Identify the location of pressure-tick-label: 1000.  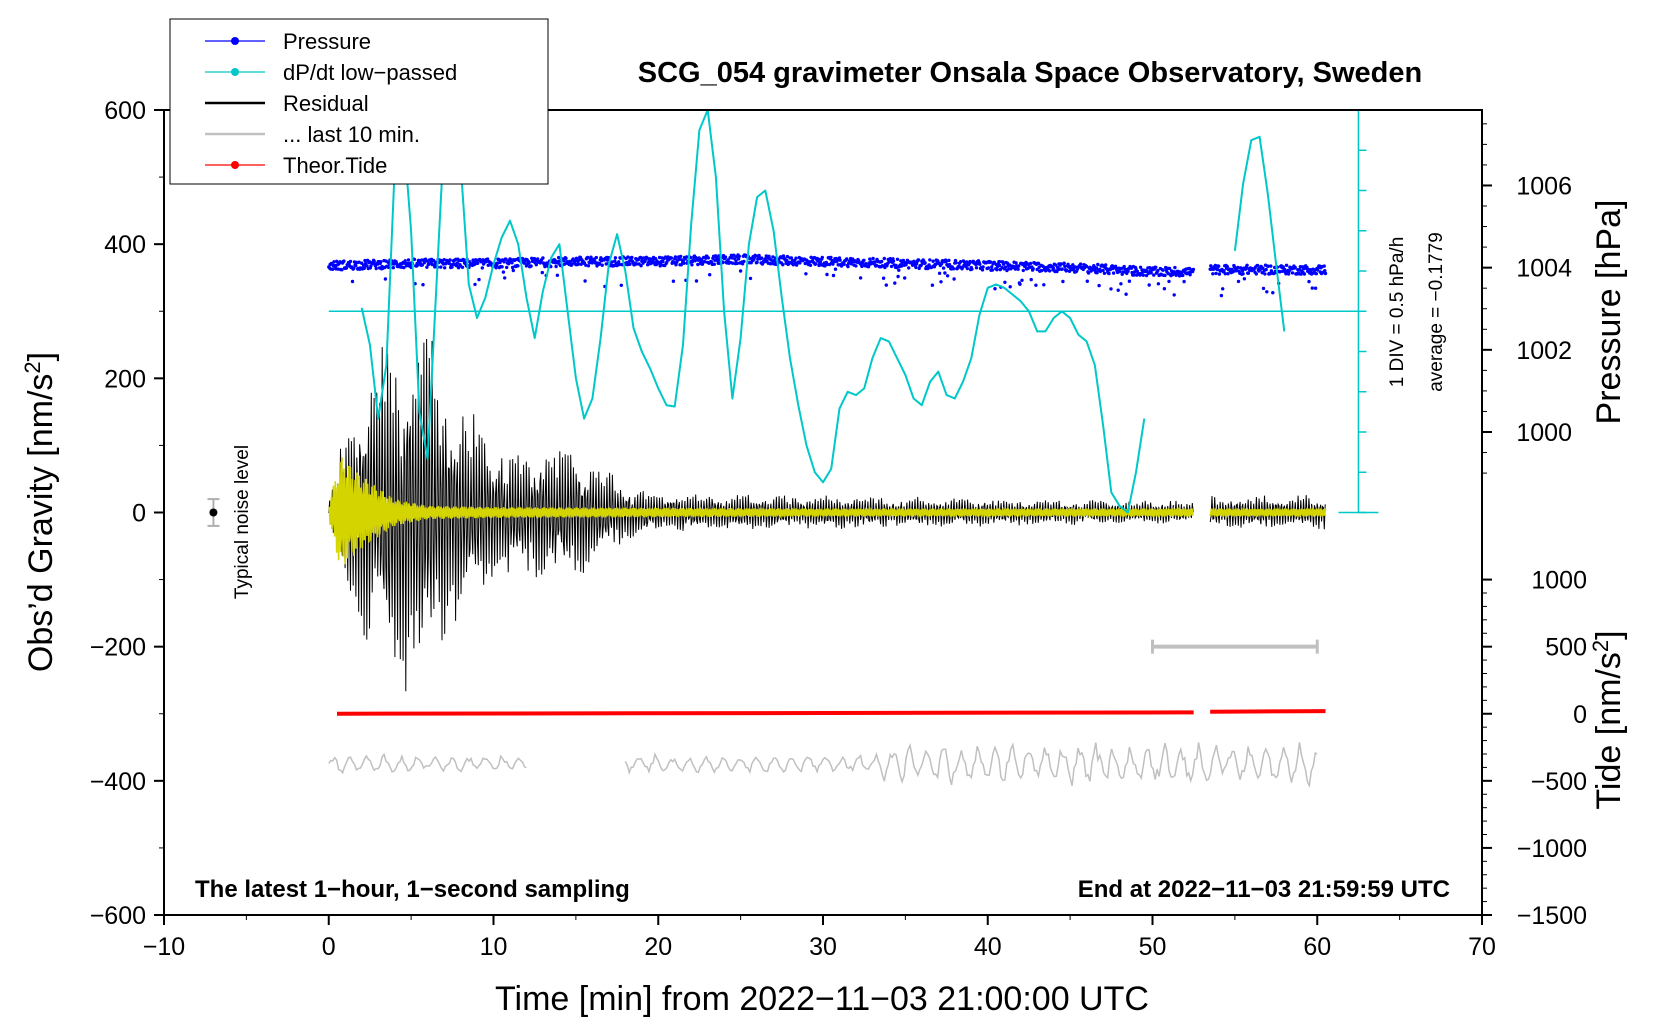
(1544, 433).